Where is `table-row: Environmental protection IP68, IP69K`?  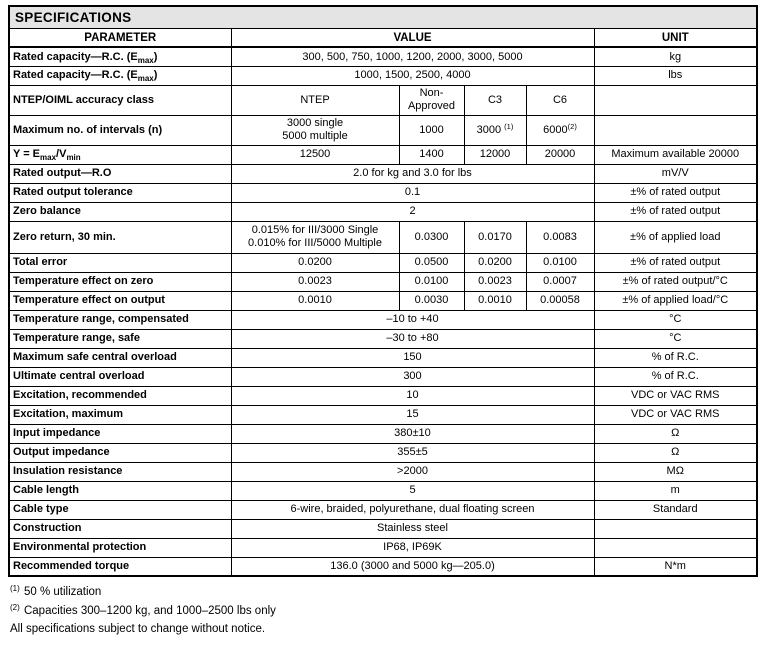
table-row: Environmental protection IP68, IP69K is located at coordinates (383, 547).